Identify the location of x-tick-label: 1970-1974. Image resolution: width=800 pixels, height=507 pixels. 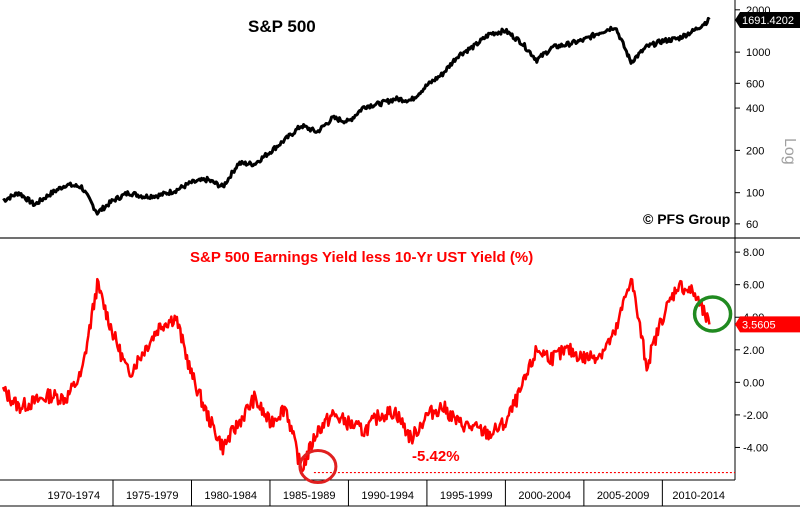
(73, 496).